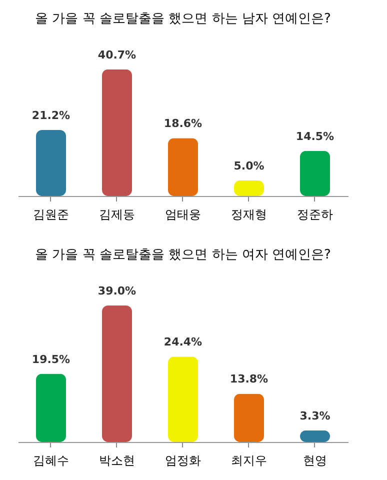 Image resolution: width=387 pixels, height=480 pixels. Describe the element at coordinates (249, 215) in the screenshot. I see `x-tick-label: 정재형` at that location.